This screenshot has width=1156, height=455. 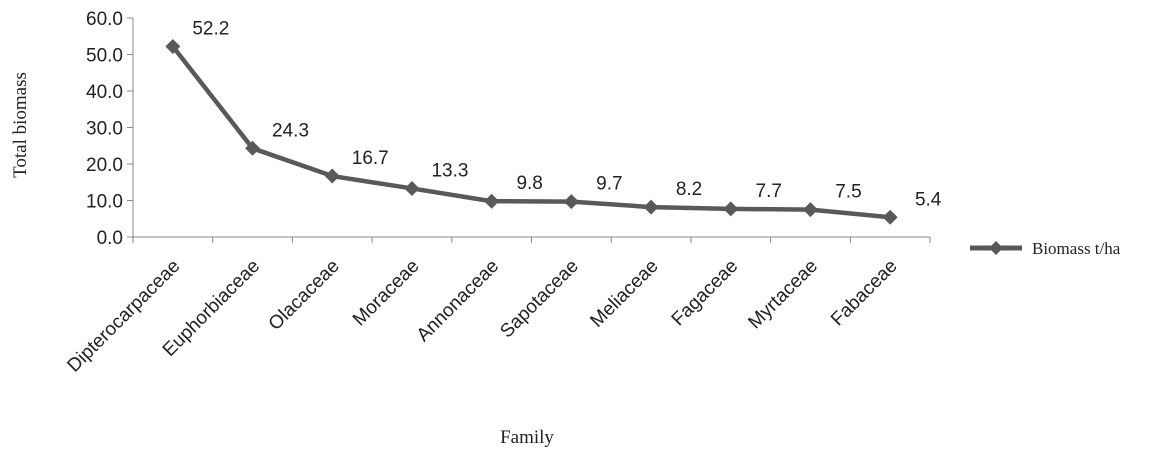 What do you see at coordinates (104, 56) in the screenshot?
I see `y-tick-label: 50.0` at bounding box center [104, 56].